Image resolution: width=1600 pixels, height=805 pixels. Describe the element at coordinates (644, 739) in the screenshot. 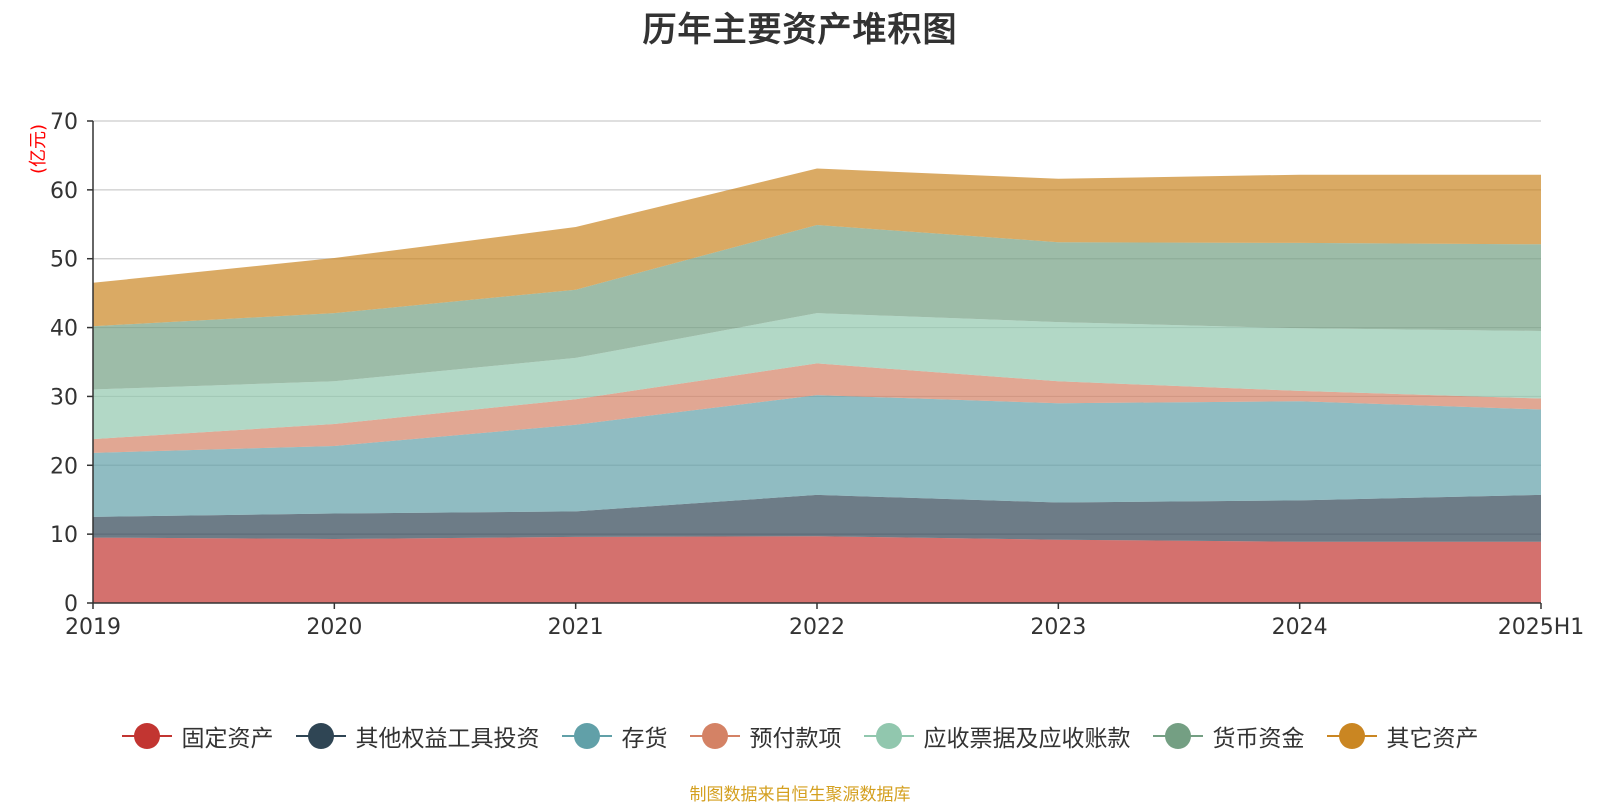

I see `legend-label: 存货` at that location.